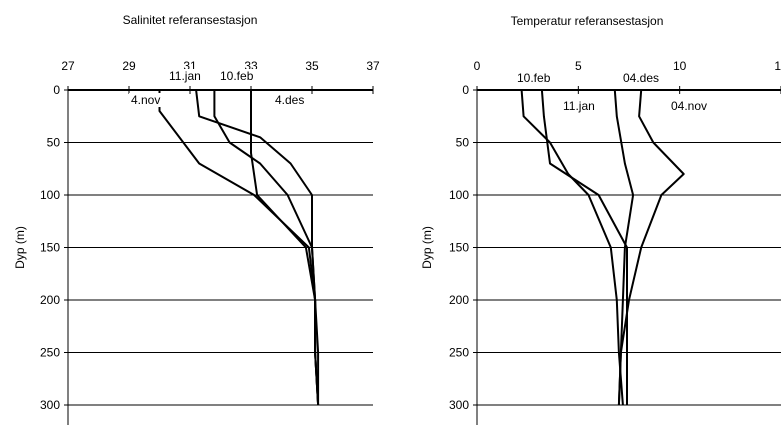  I want to click on x-tick-label: 5, so click(578, 66).